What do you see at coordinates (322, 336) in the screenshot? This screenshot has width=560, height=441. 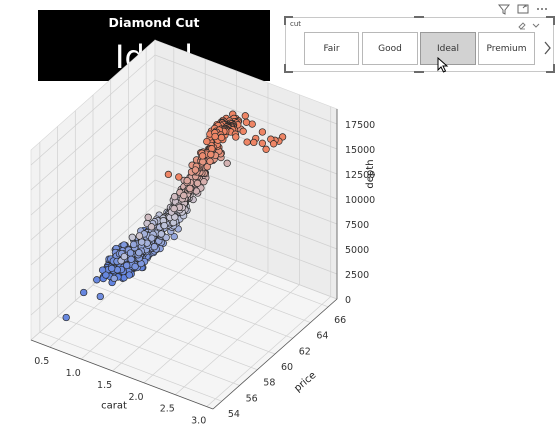 I see `y-tick-label: 64` at bounding box center [322, 336].